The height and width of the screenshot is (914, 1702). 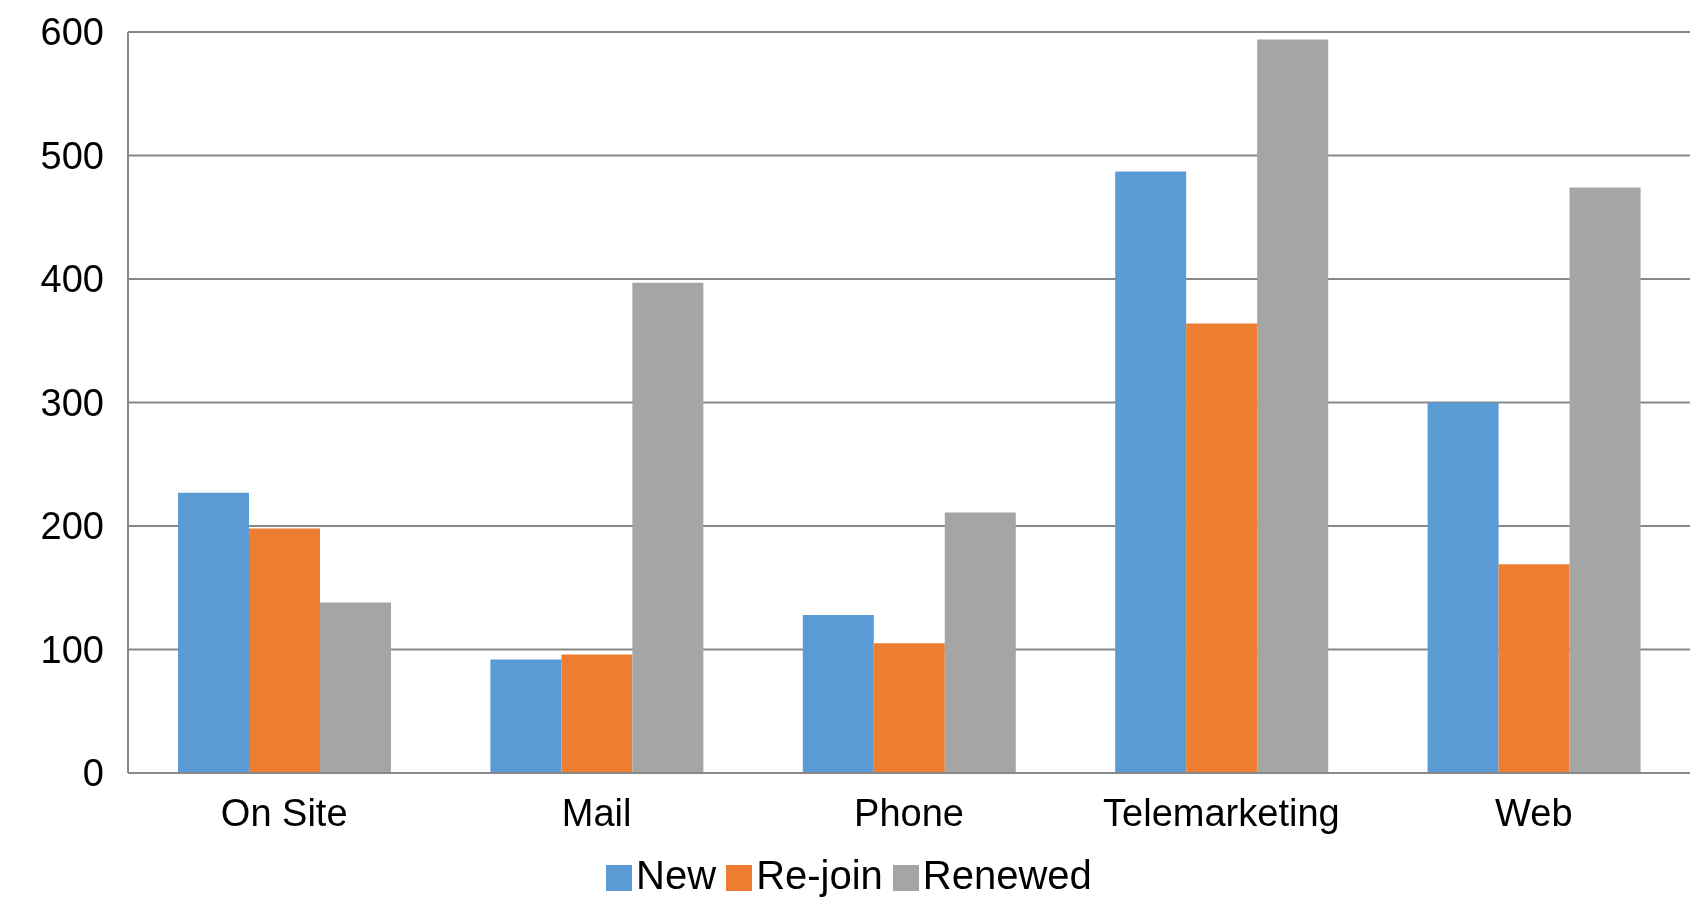 What do you see at coordinates (72, 649) in the screenshot?
I see `y-tick-label: 100` at bounding box center [72, 649].